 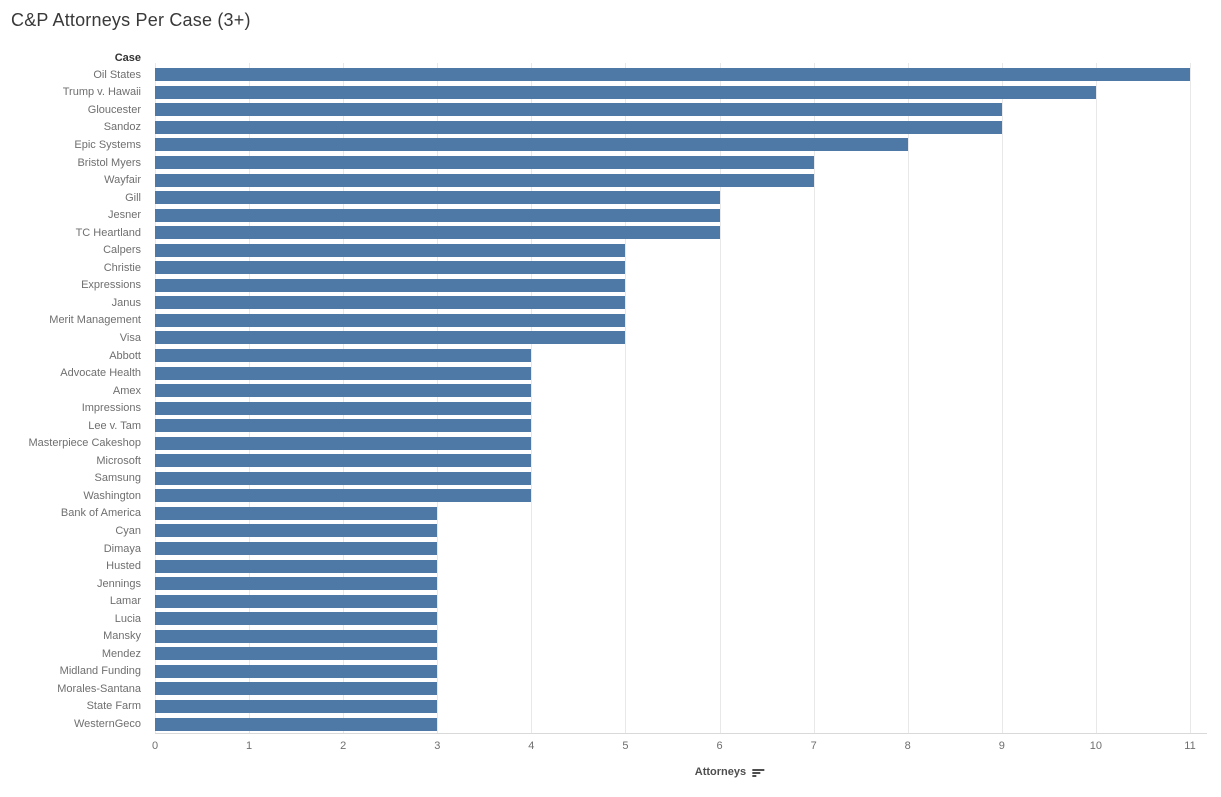 I want to click on axis-tick-label: 9, so click(x=1001, y=746).